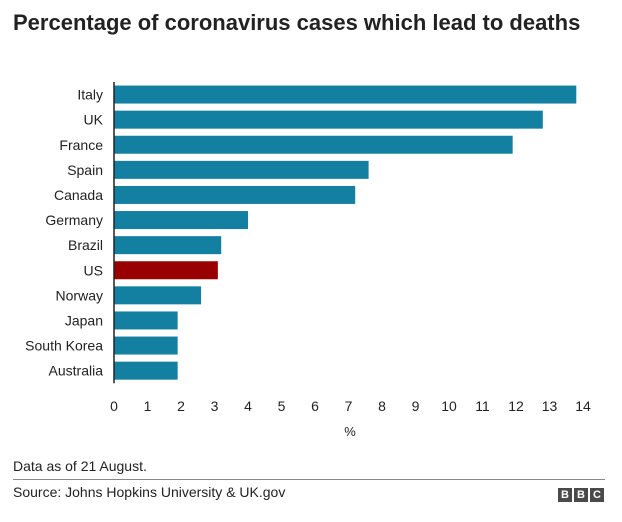  What do you see at coordinates (168, 245) in the screenshot?
I see `bar-brazil` at bounding box center [168, 245].